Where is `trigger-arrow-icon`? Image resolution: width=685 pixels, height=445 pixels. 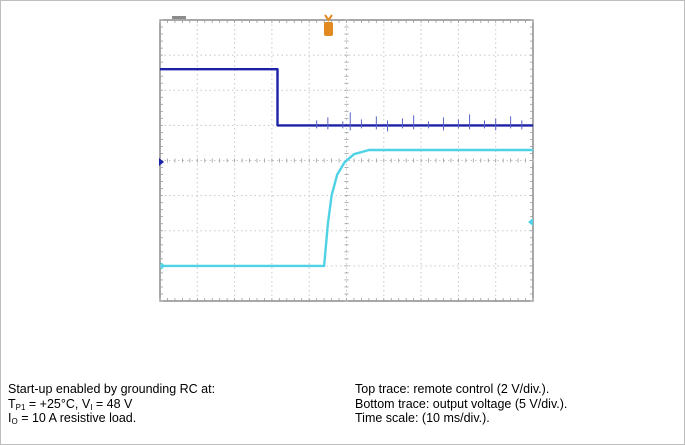
trigger-arrow-icon is located at coordinates (328, 18).